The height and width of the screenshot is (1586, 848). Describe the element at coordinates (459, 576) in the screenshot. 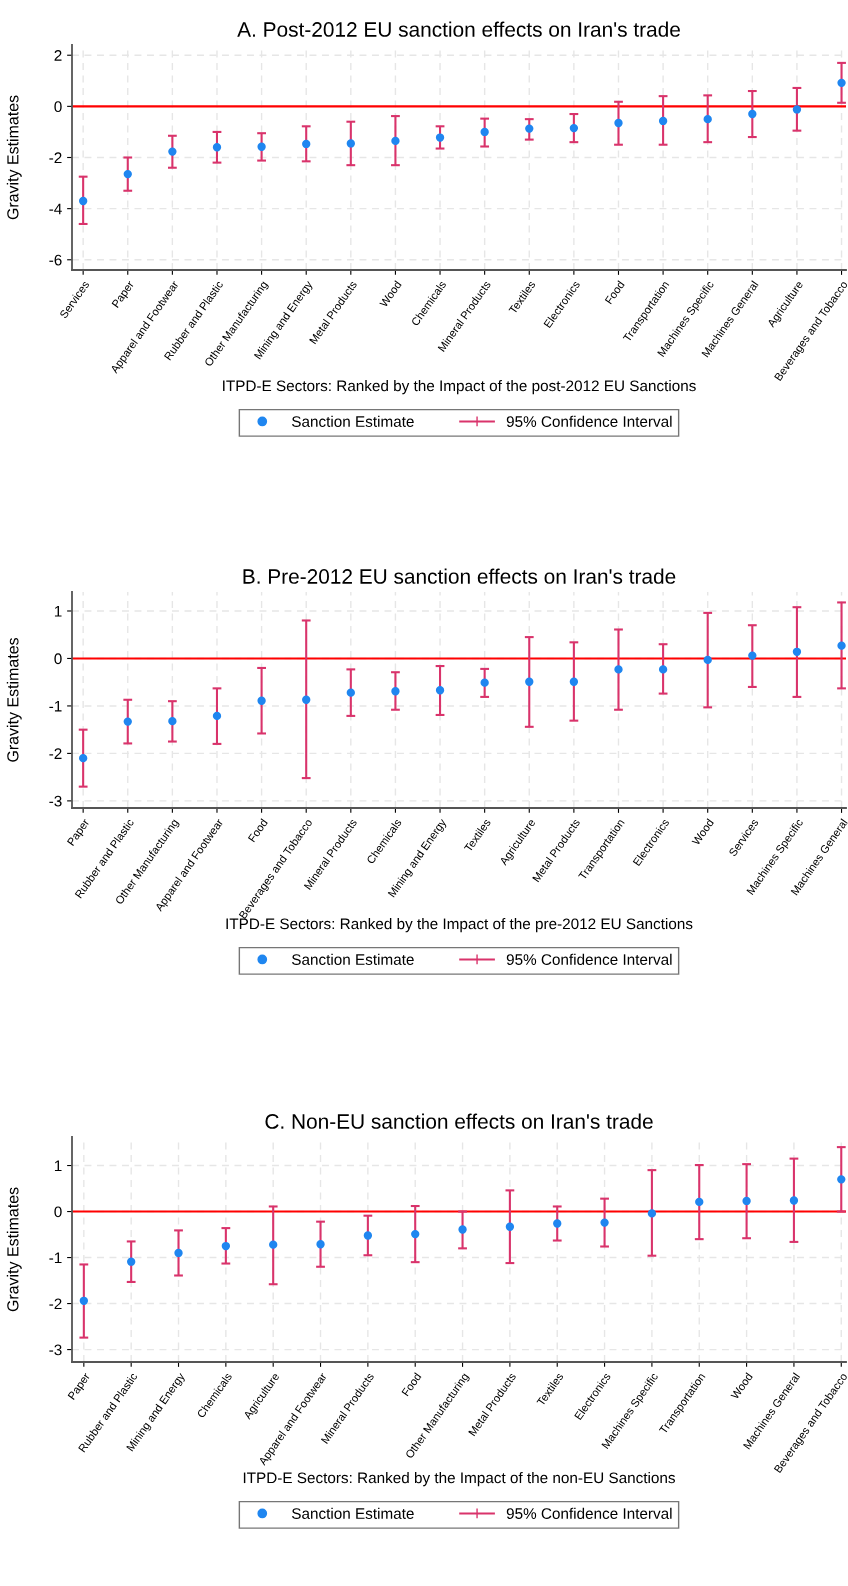

I see `chart-title: B. Pre-2012 EU sanction effects on Iran's trade` at that location.